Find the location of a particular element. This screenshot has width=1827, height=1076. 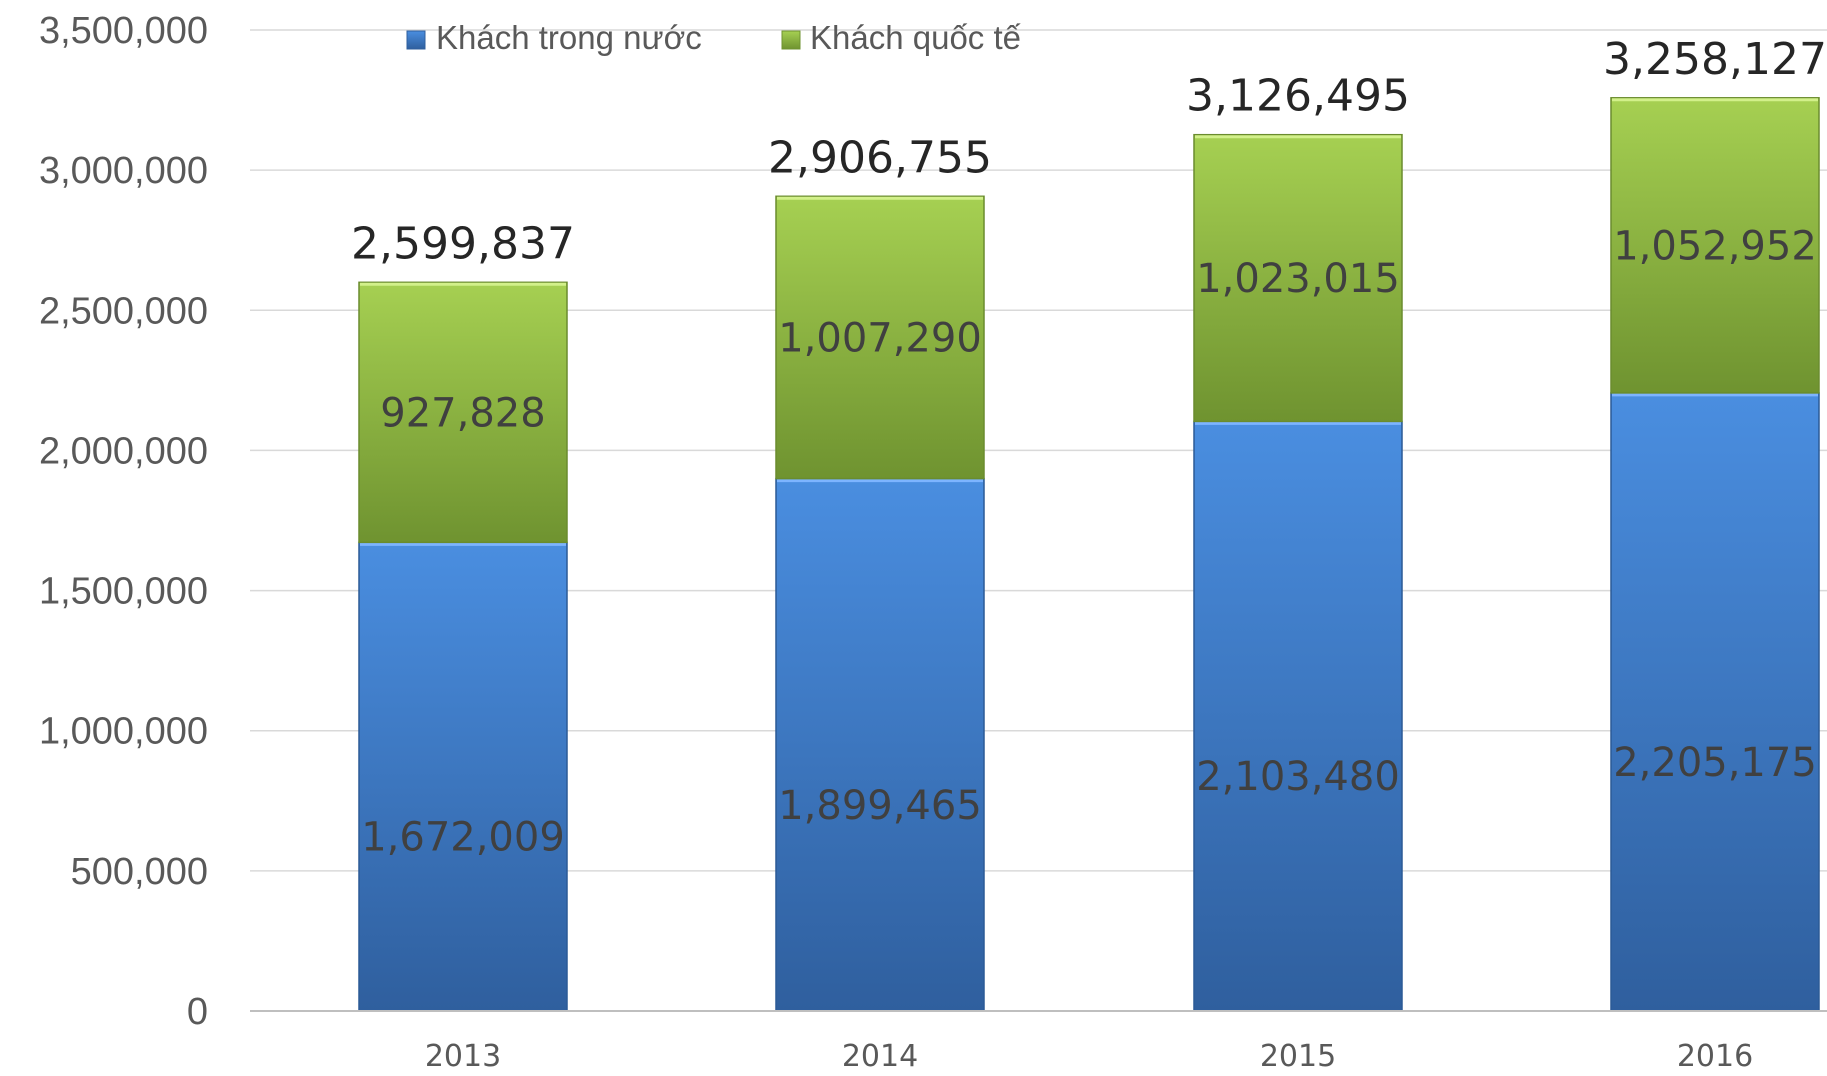

data-label-total: 2,906,755 is located at coordinates (880, 157).